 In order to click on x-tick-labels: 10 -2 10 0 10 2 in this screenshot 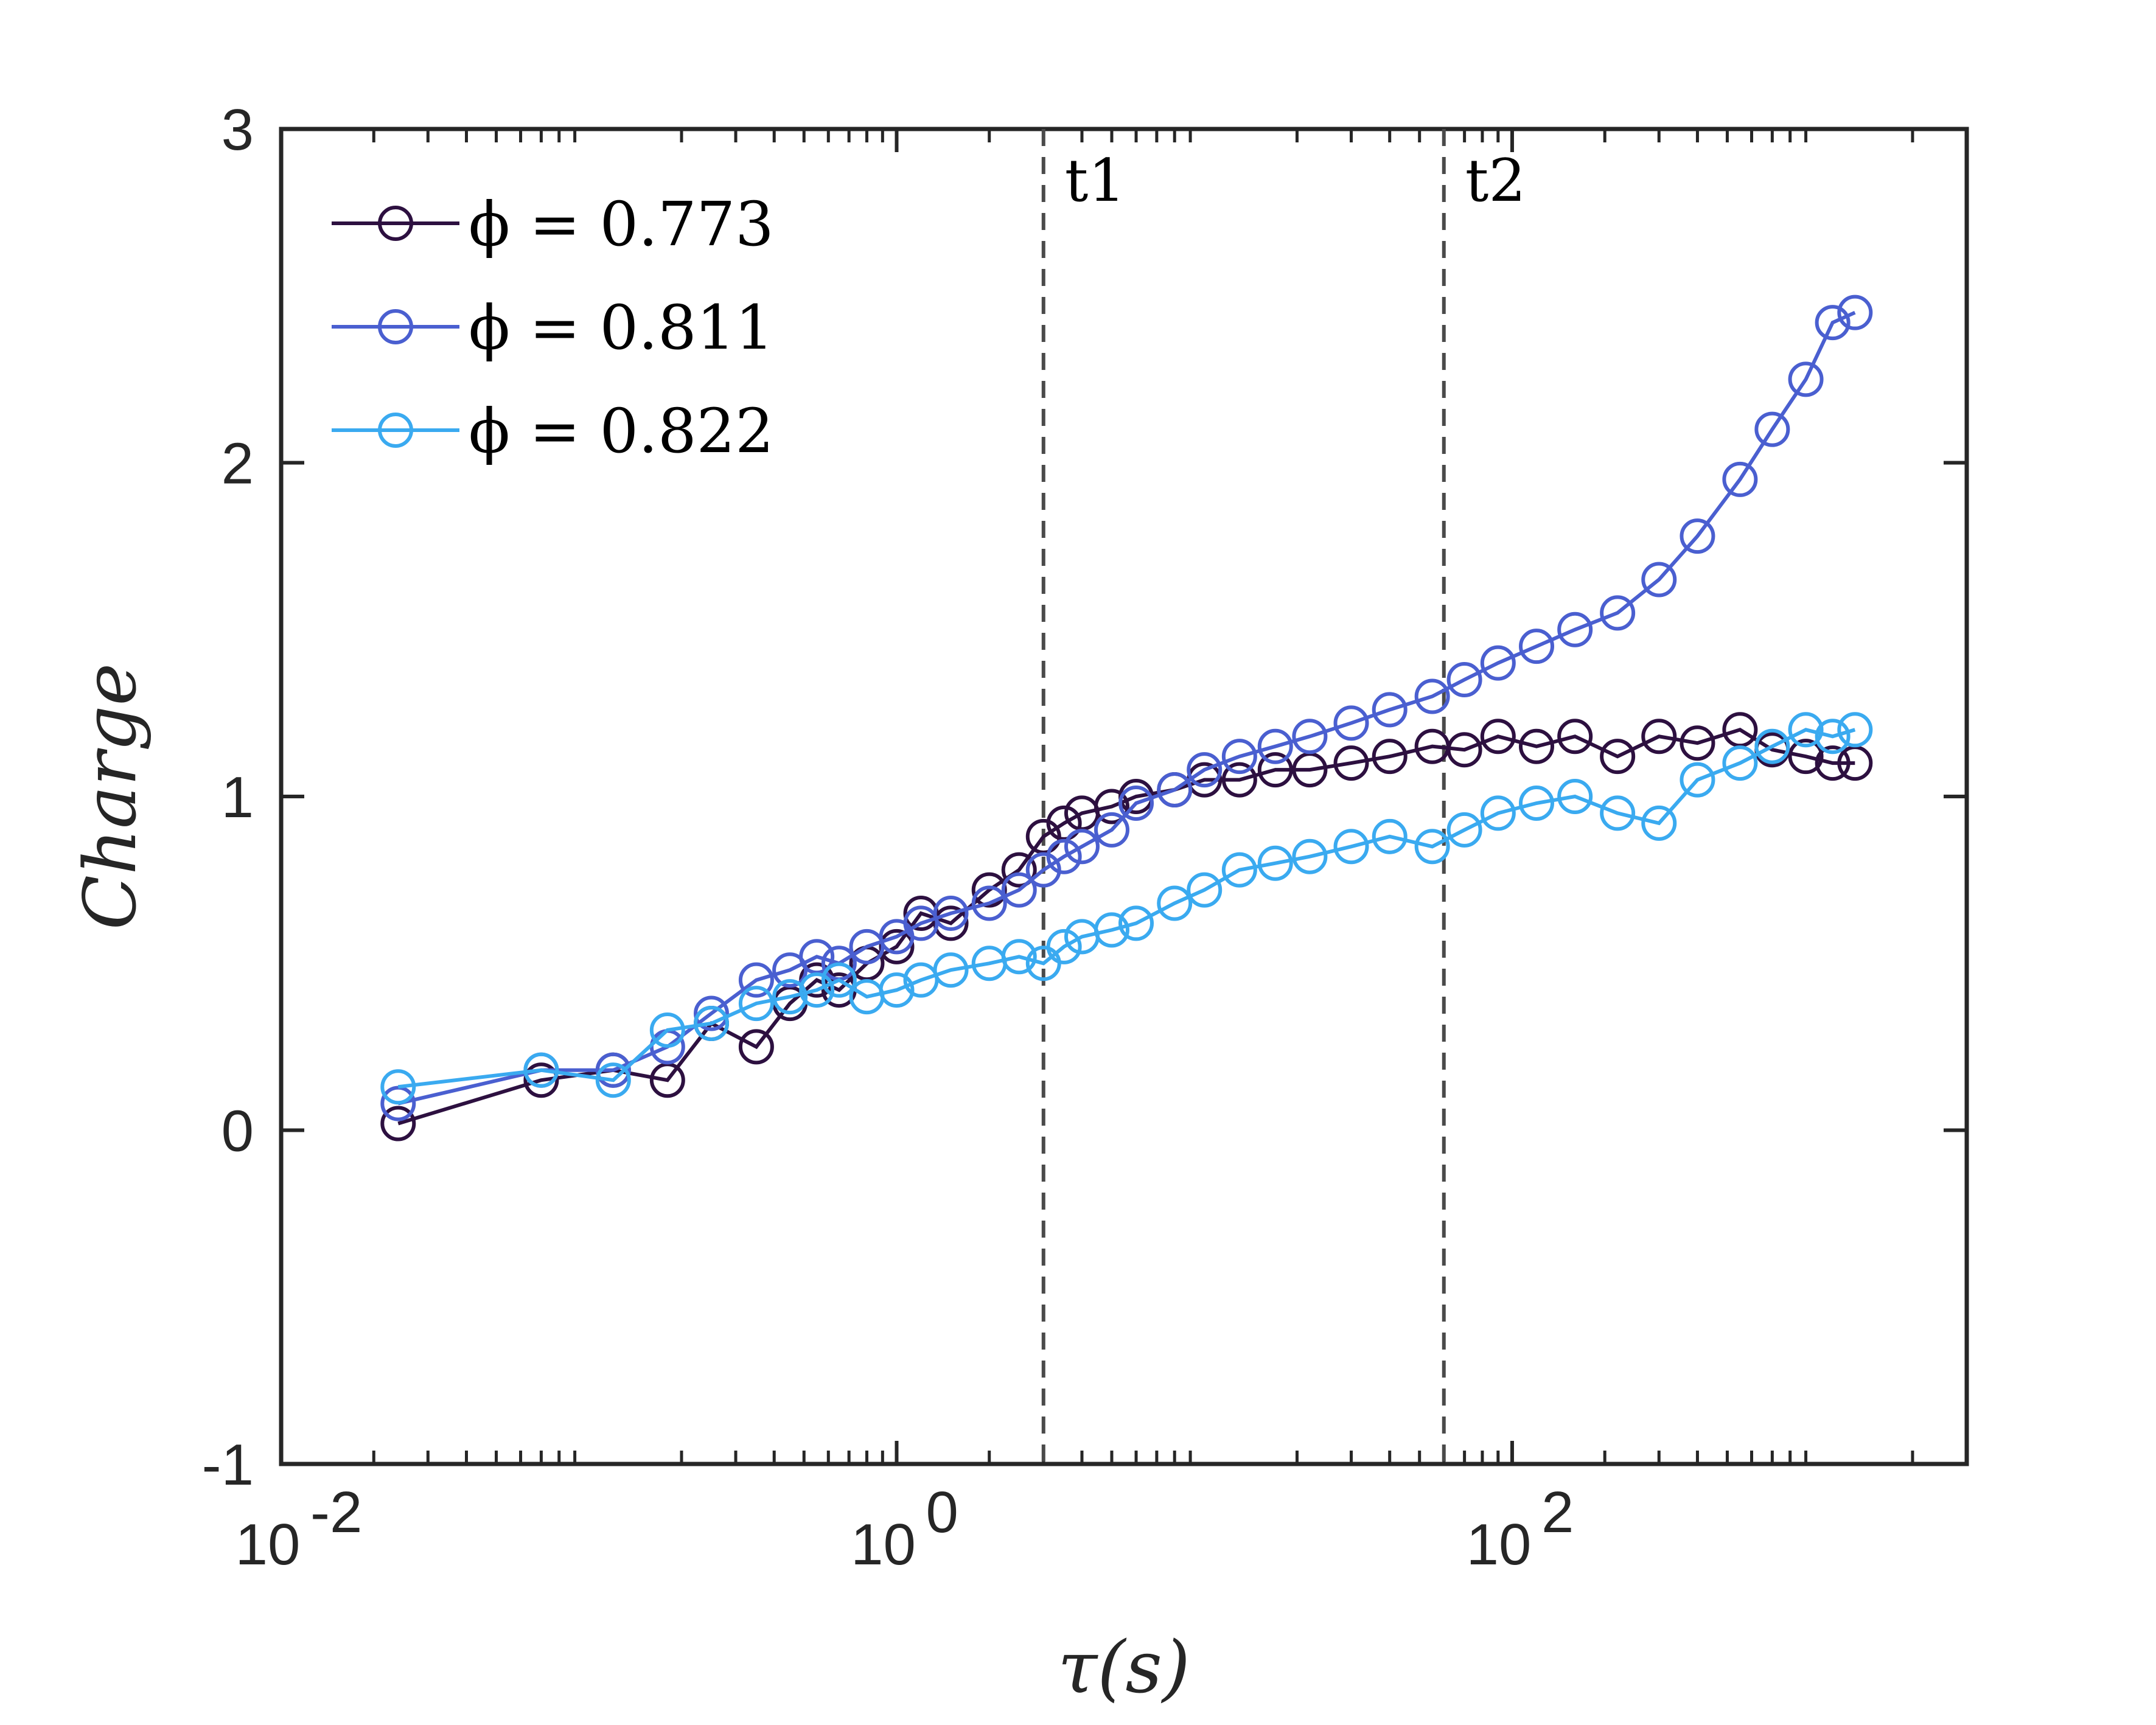, I will do `click(905, 1528)`.